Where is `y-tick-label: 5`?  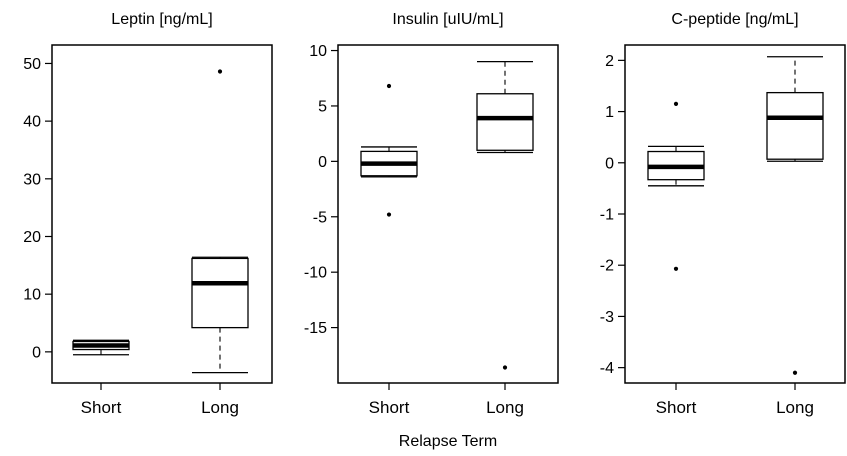 y-tick-label: 5 is located at coordinates (322, 106).